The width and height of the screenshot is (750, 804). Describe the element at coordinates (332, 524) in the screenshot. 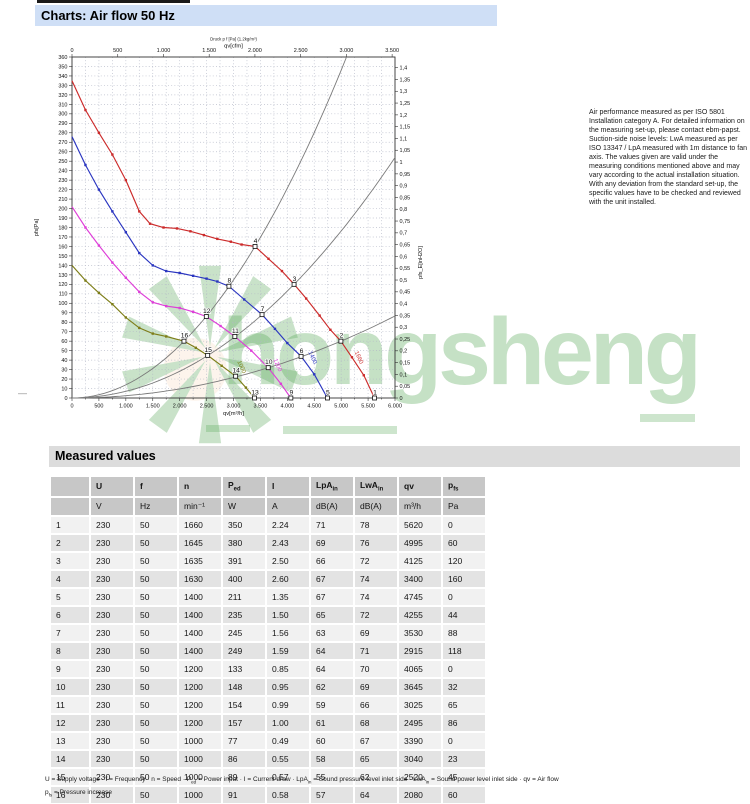

I see `table-cell: 71` at that location.